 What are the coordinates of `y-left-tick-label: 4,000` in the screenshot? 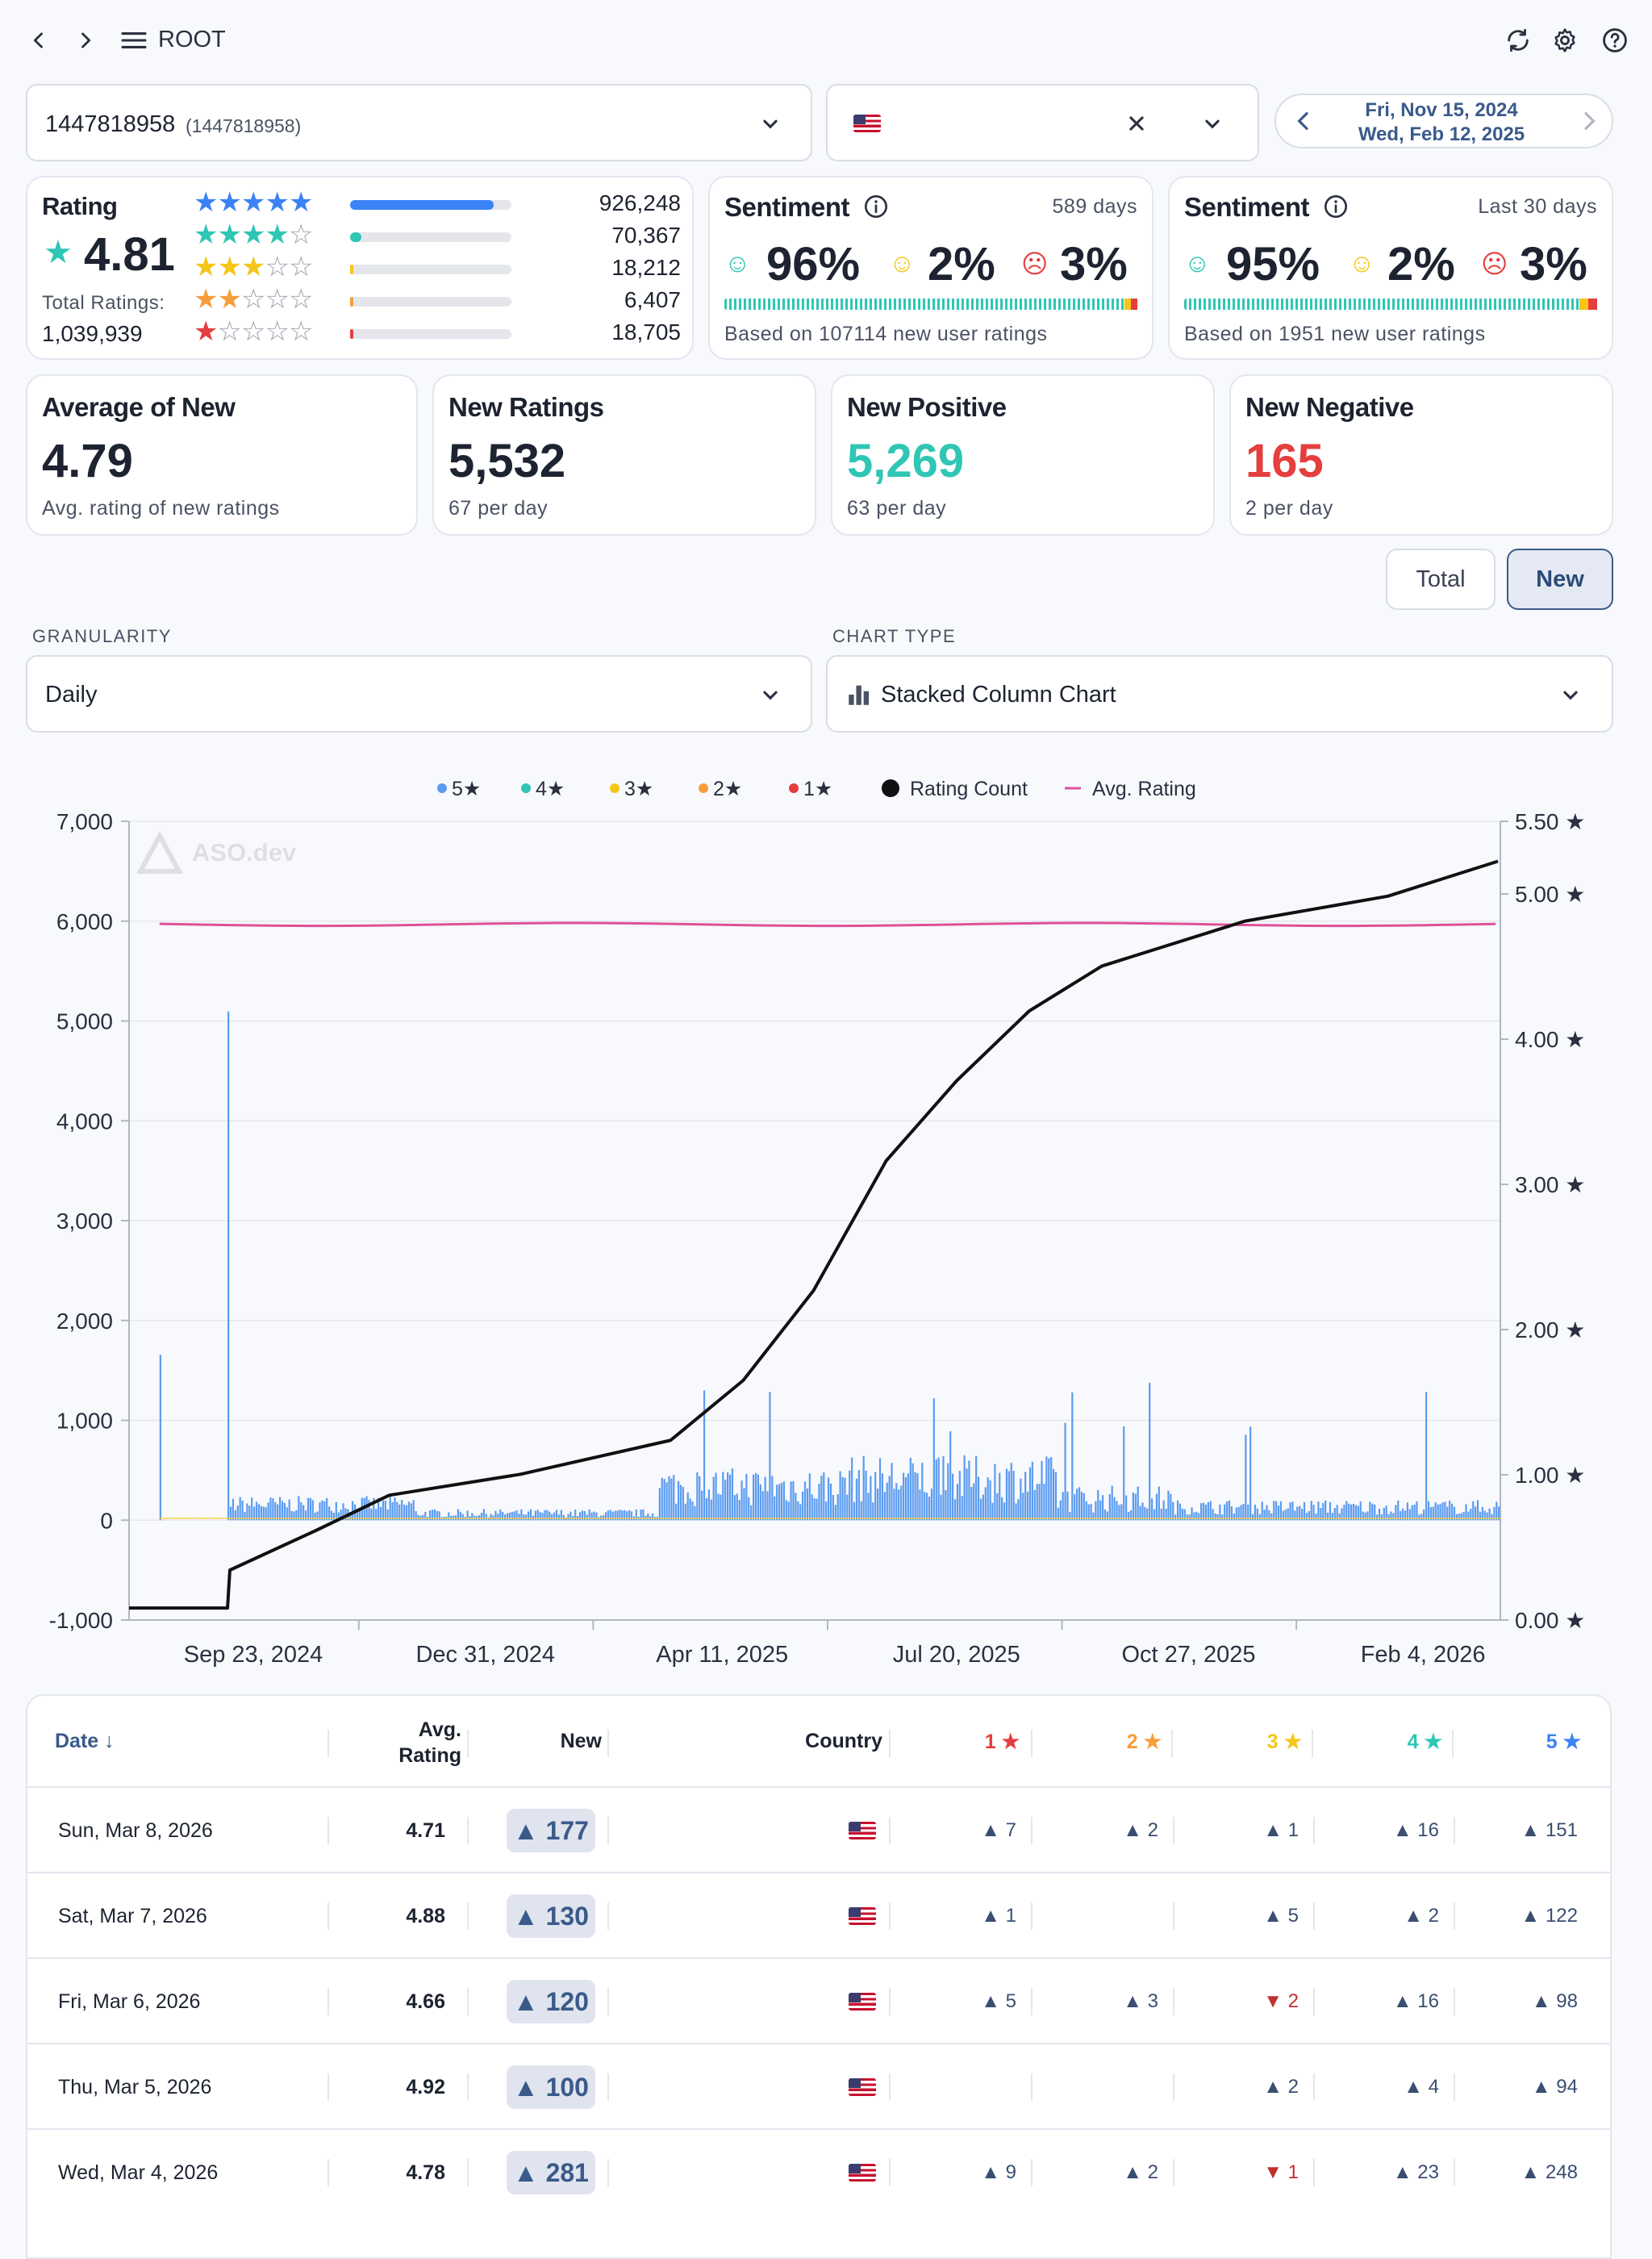 It's located at (84, 1122).